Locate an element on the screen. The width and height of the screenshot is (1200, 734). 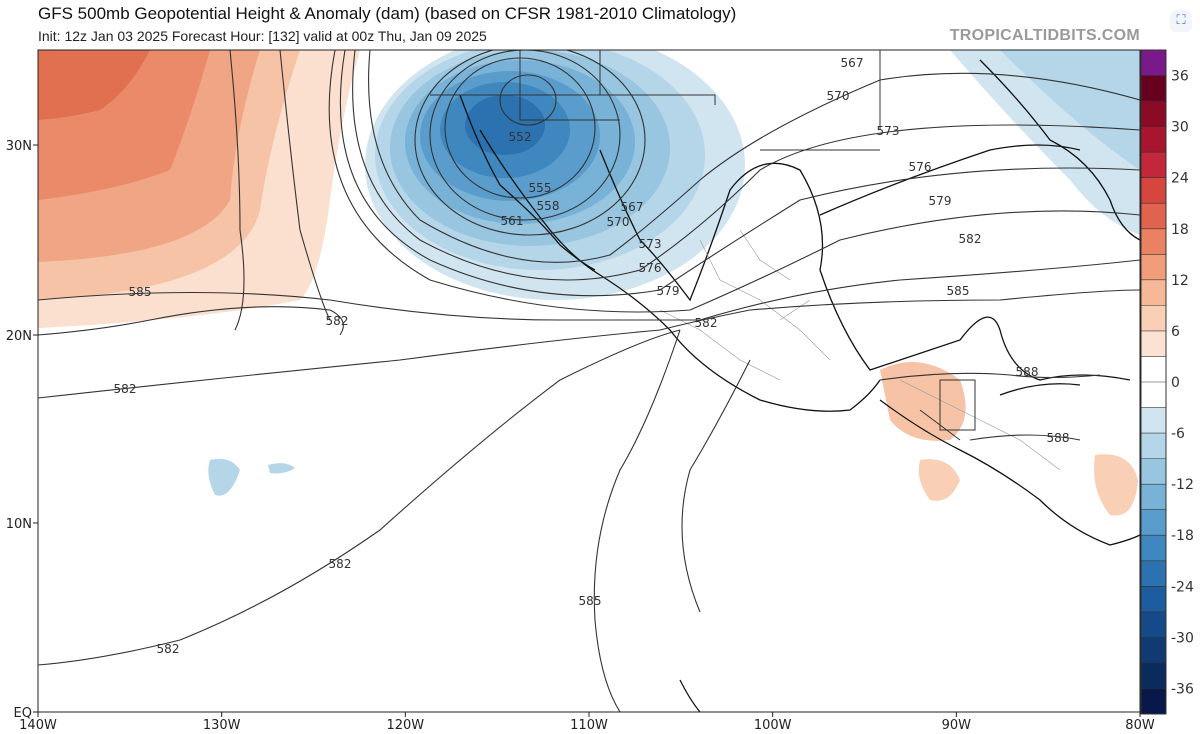
colorbar-tick-label: -30 is located at coordinates (1182, 638).